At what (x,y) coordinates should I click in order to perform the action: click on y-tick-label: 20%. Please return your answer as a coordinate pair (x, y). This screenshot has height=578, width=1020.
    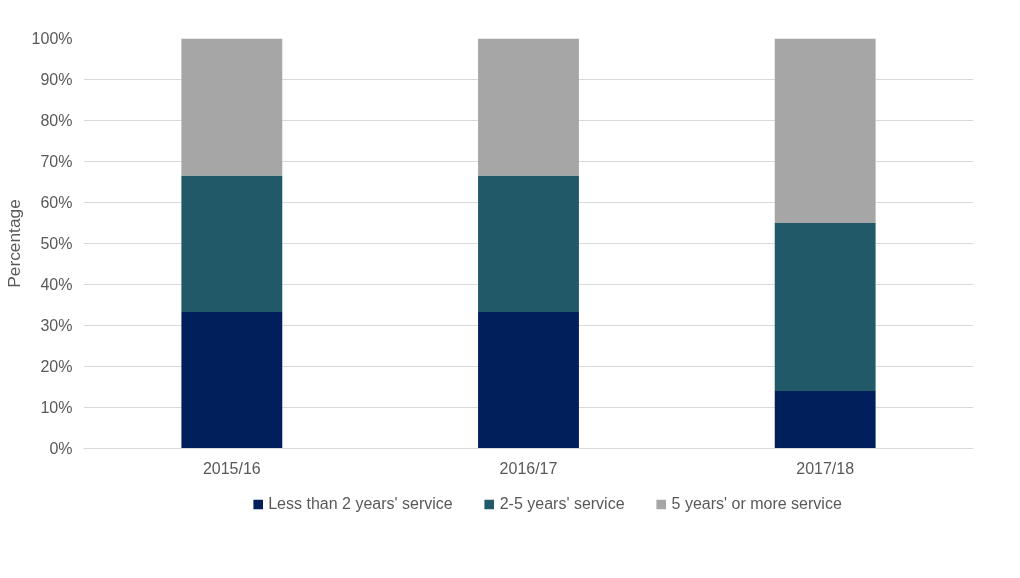
    Looking at the image, I should click on (56, 366).